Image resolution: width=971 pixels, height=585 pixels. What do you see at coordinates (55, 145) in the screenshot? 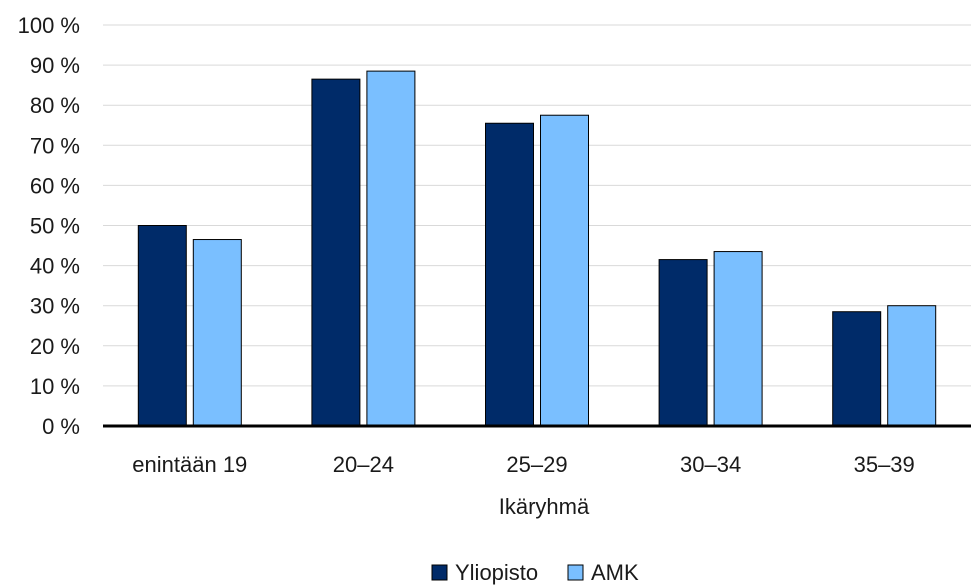
I see `y-tick-label: 70 %` at bounding box center [55, 145].